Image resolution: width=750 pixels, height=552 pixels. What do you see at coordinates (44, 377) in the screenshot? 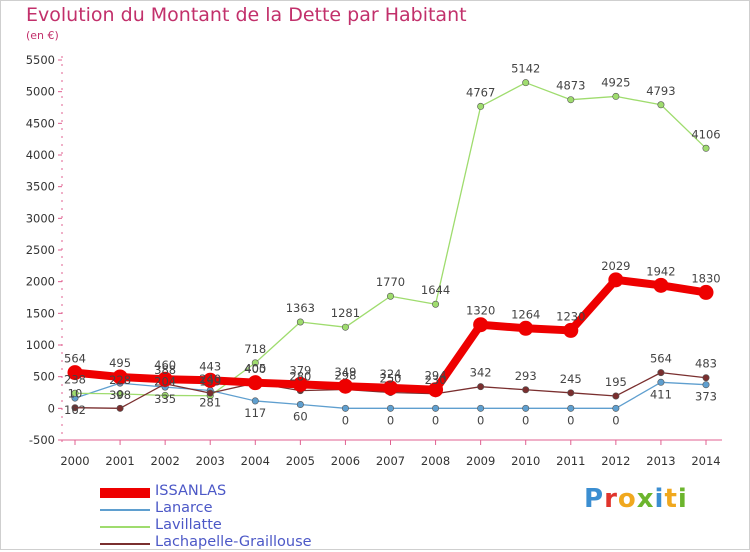
I see `y-tick-label: 500` at bounding box center [44, 377].